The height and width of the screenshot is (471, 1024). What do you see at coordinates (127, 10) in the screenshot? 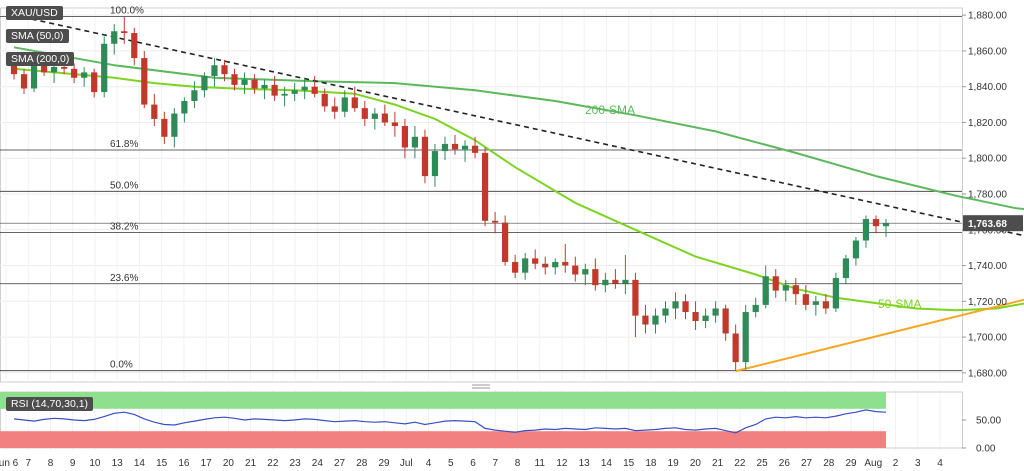
I see `fib-level-label: 100.0%` at bounding box center [127, 10].